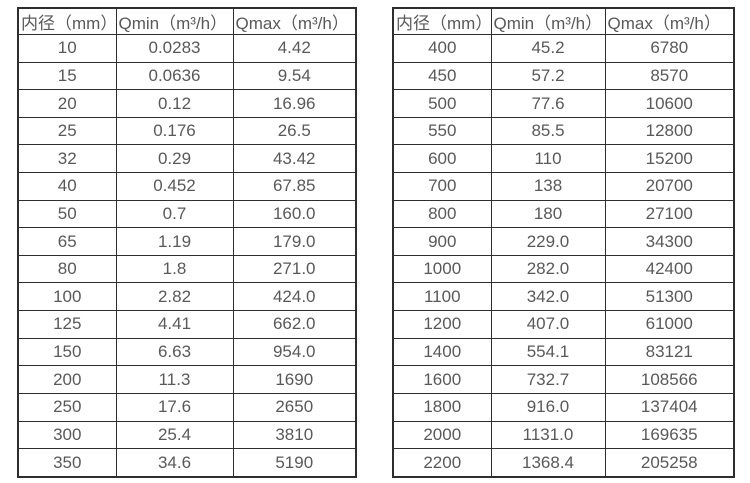  What do you see at coordinates (294, 324) in the screenshot?
I see `table-cell: 662.0` at bounding box center [294, 324].